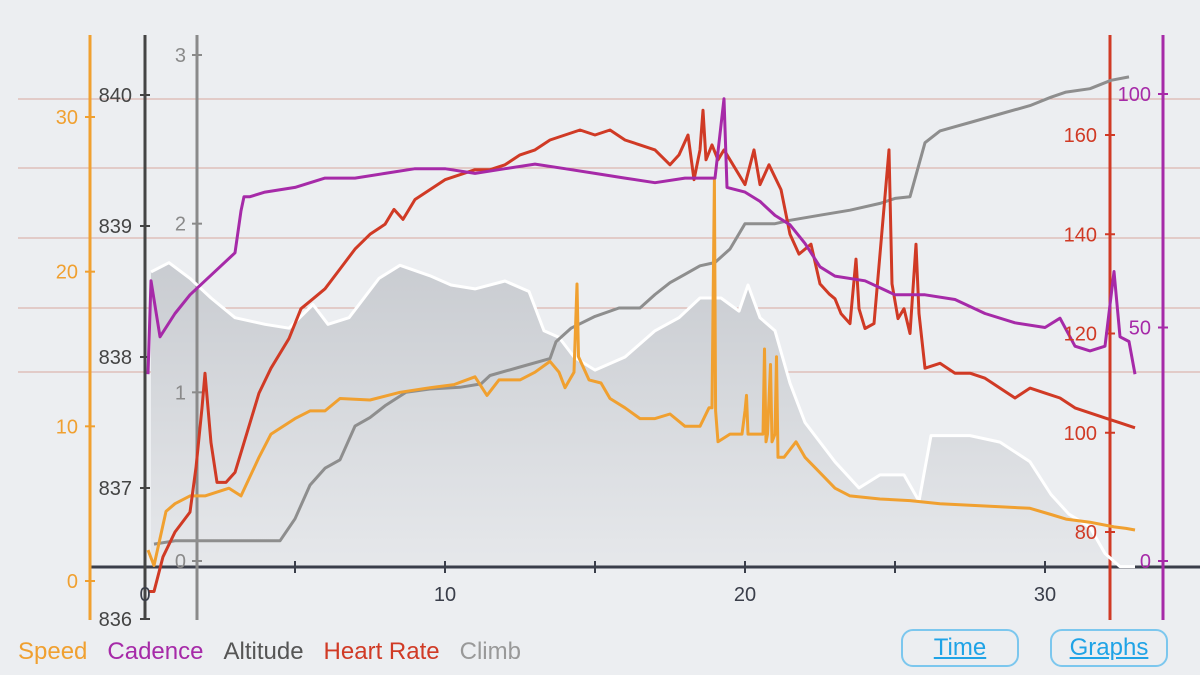 The width and height of the screenshot is (1200, 675). Describe the element at coordinates (1145, 562) in the screenshot. I see `cadence-tick-label: 0` at that location.